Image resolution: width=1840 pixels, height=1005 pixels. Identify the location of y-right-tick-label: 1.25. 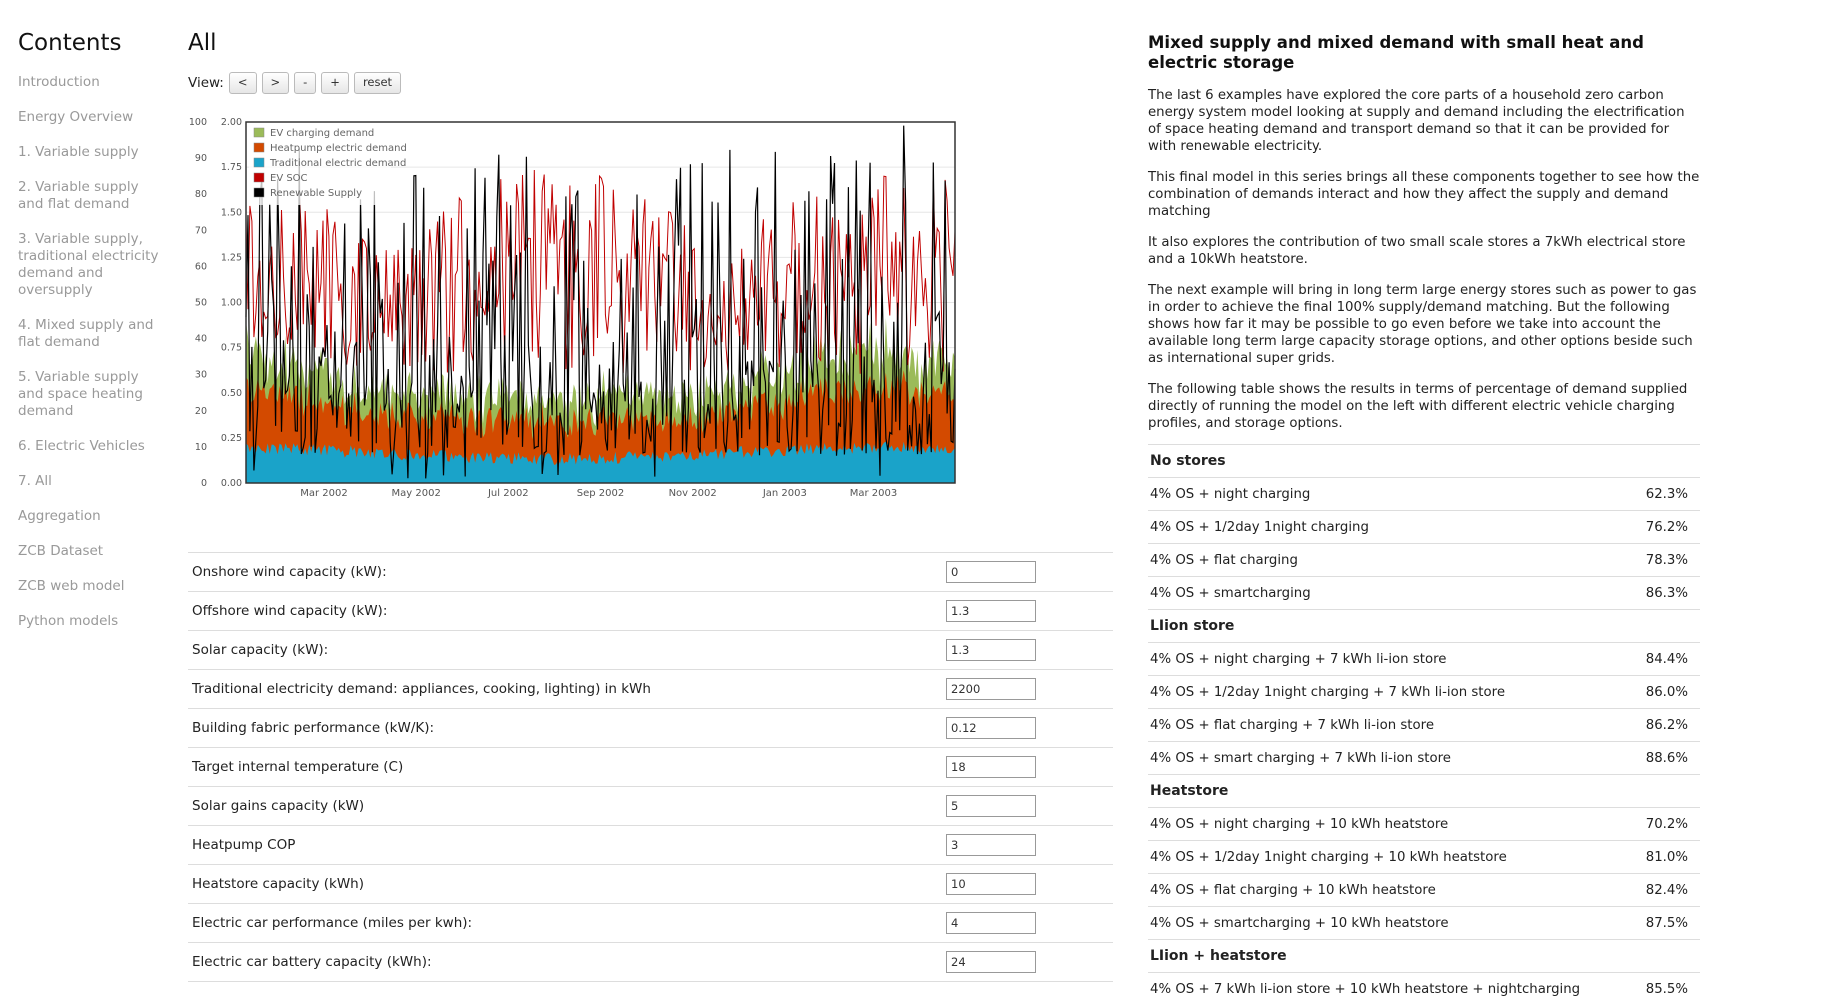
(231, 257).